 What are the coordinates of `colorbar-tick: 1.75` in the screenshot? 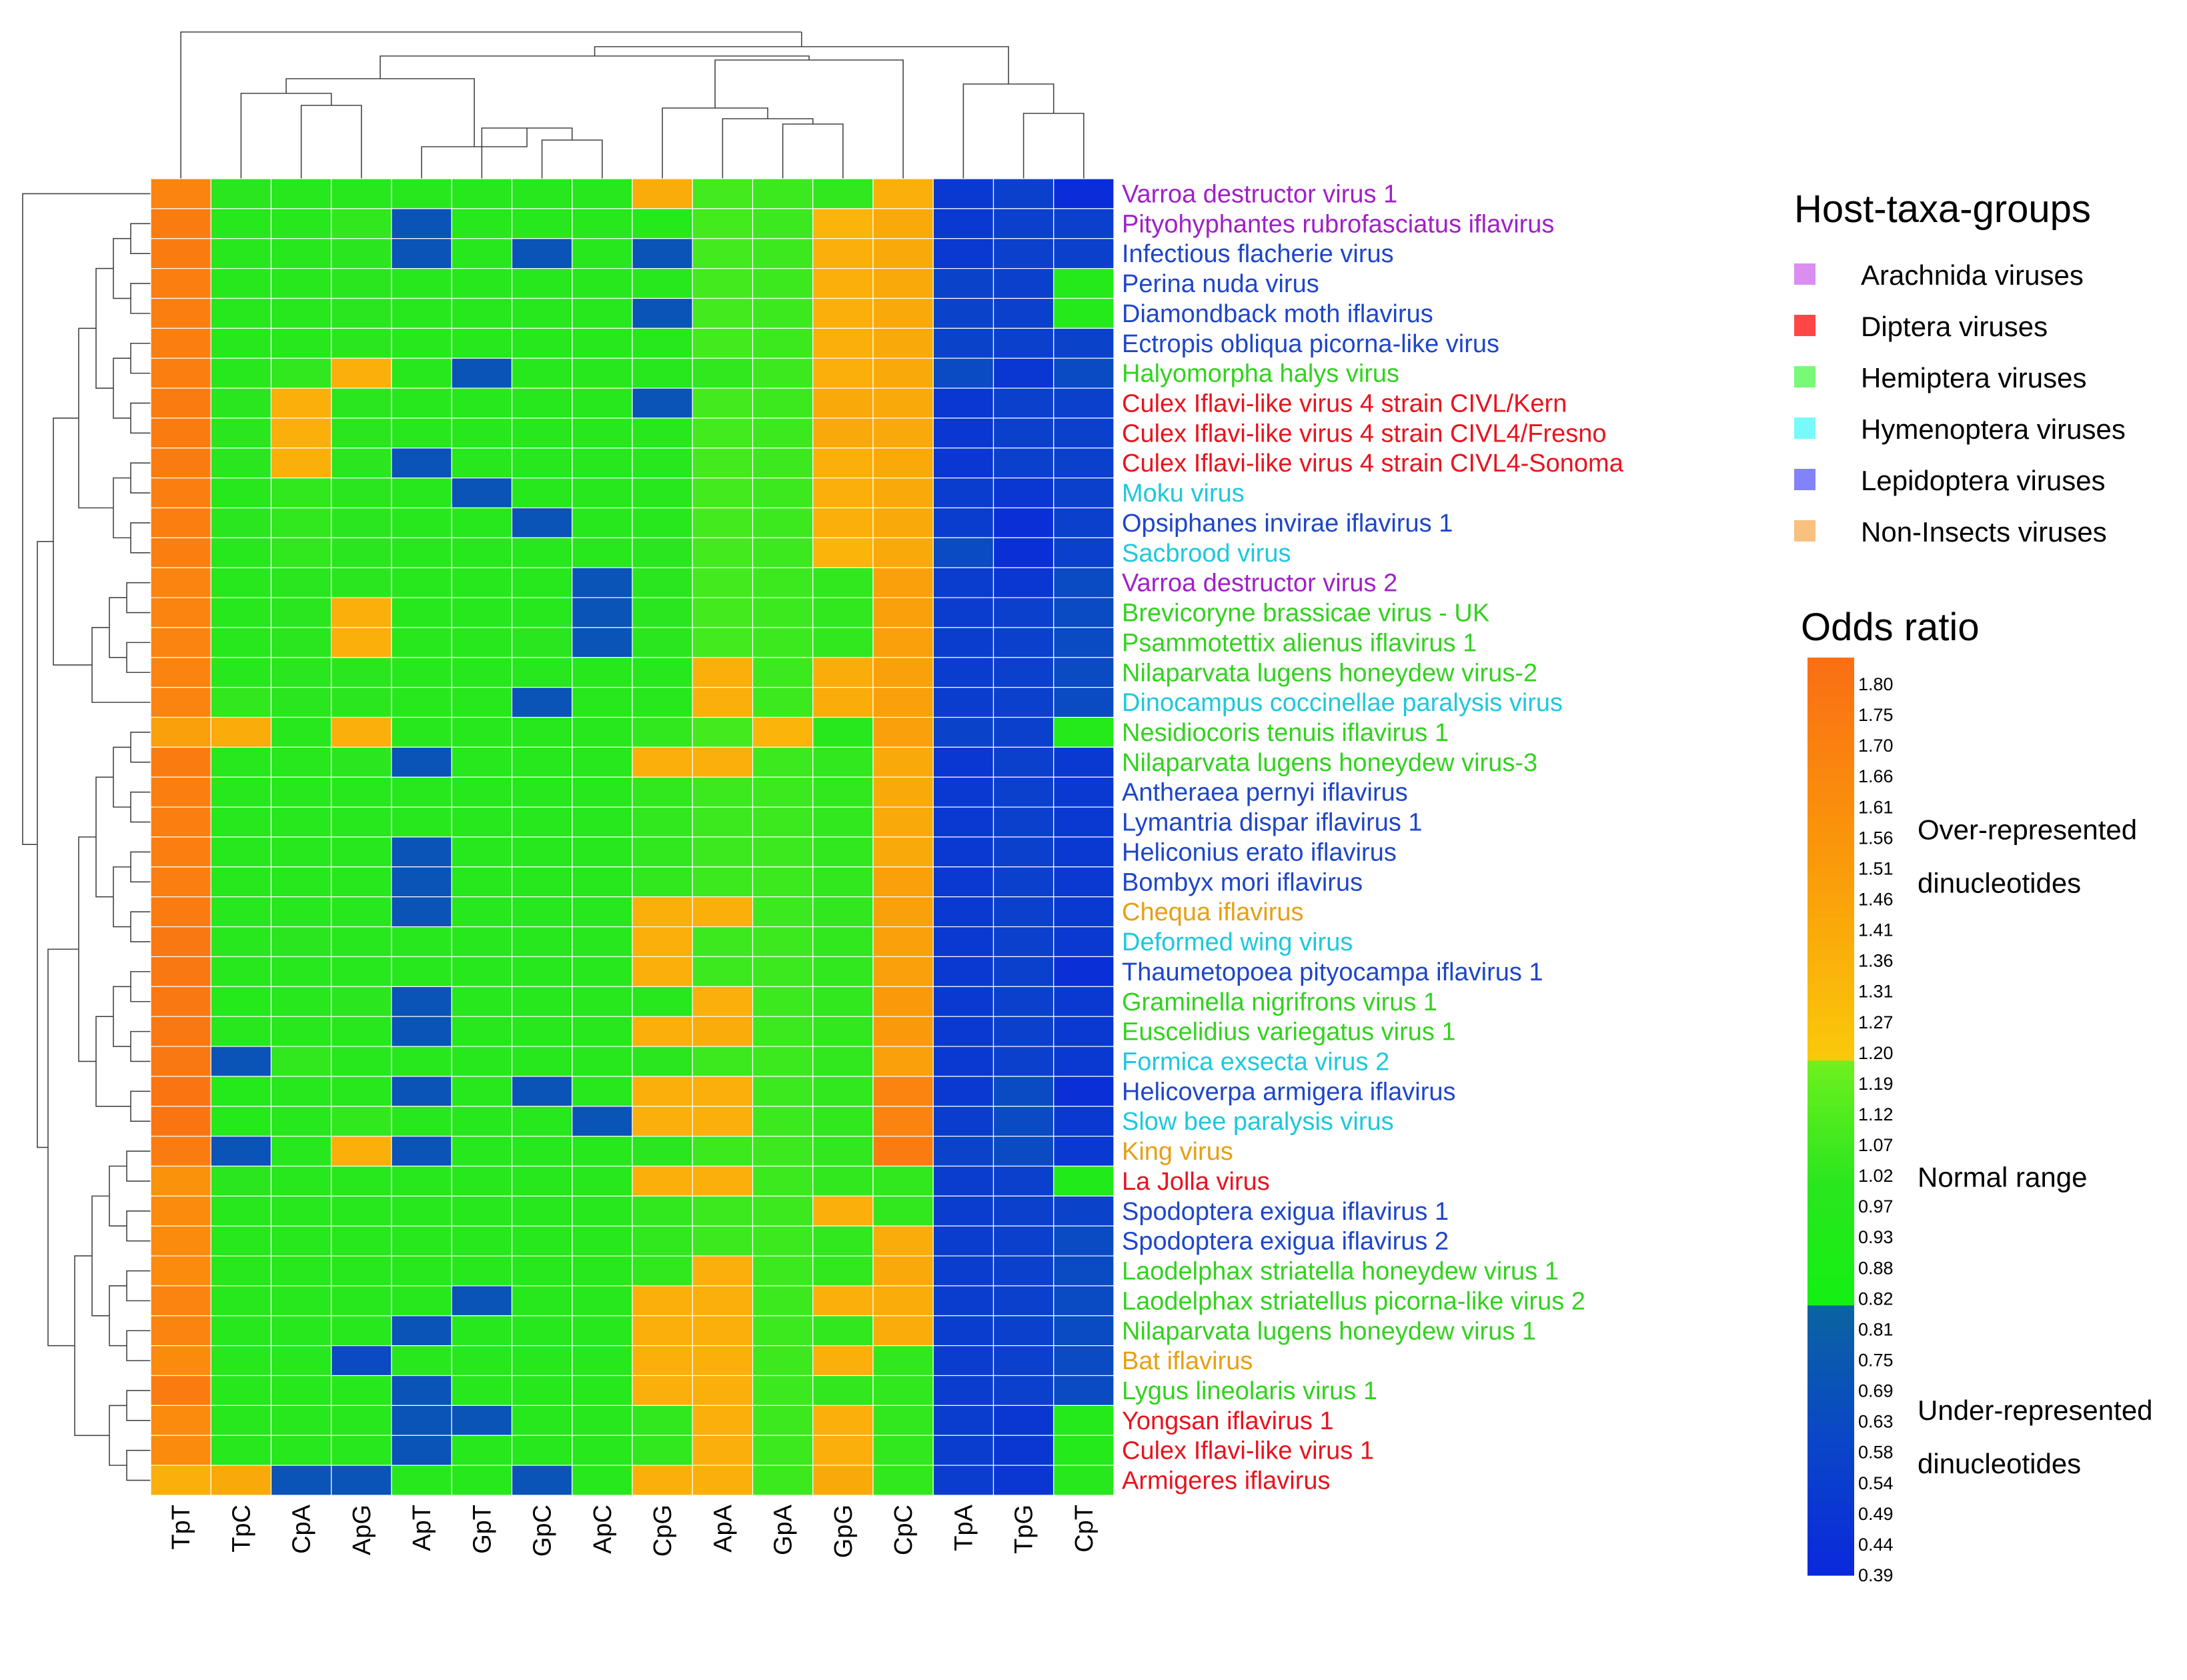 It's located at (1876, 715).